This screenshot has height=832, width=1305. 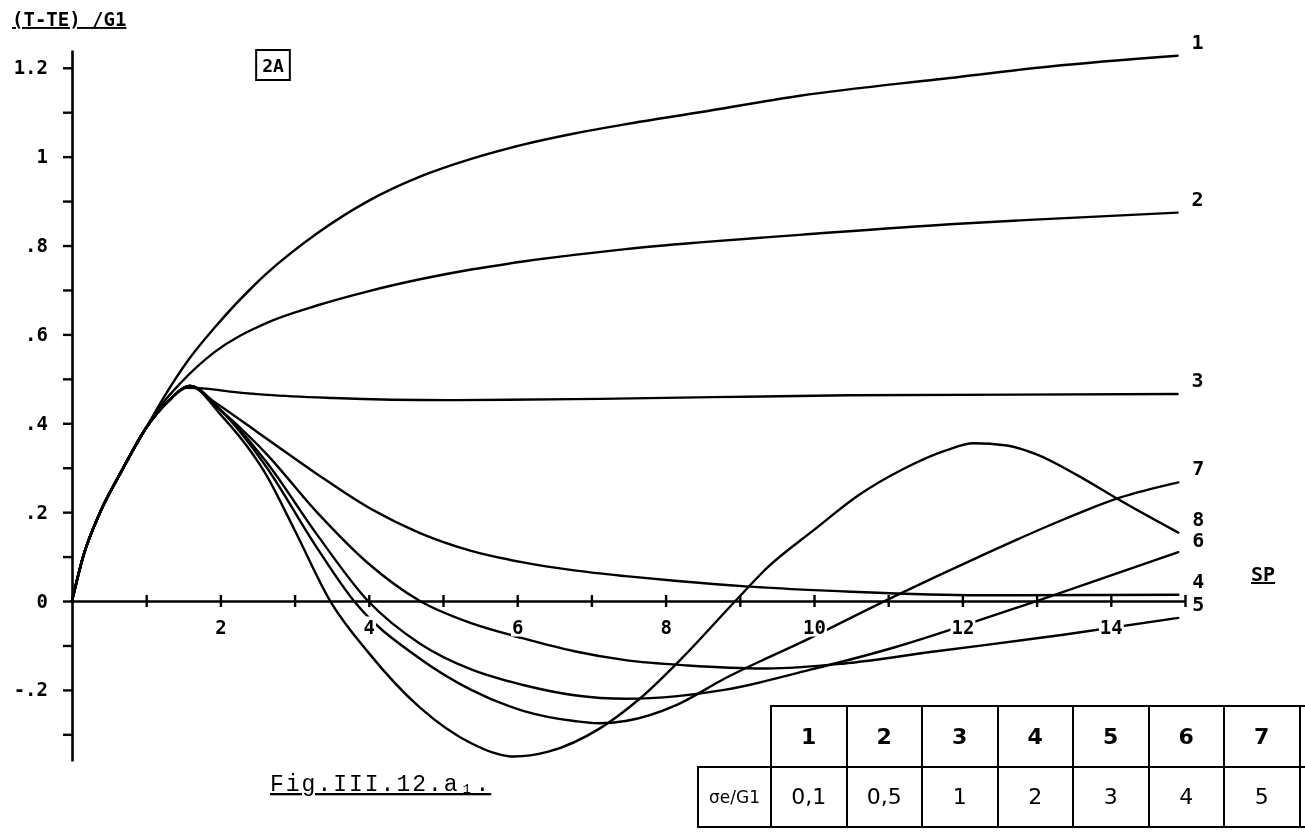 I want to click on x-tick-label: 2, so click(x=221, y=626).